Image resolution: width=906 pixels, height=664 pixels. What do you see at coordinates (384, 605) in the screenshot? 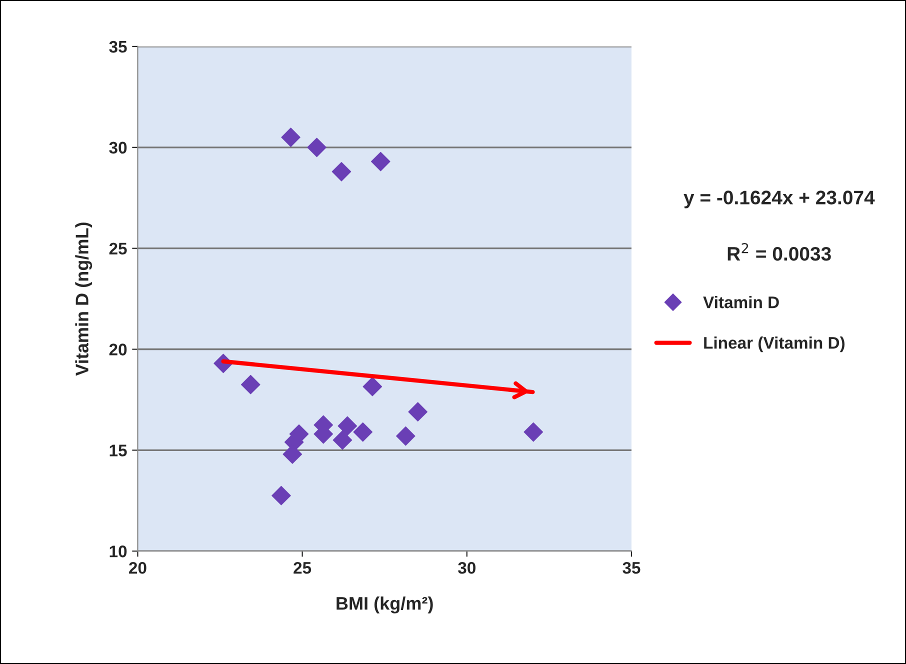
I see `x-axis-title: BMI (kg/m²)` at bounding box center [384, 605].